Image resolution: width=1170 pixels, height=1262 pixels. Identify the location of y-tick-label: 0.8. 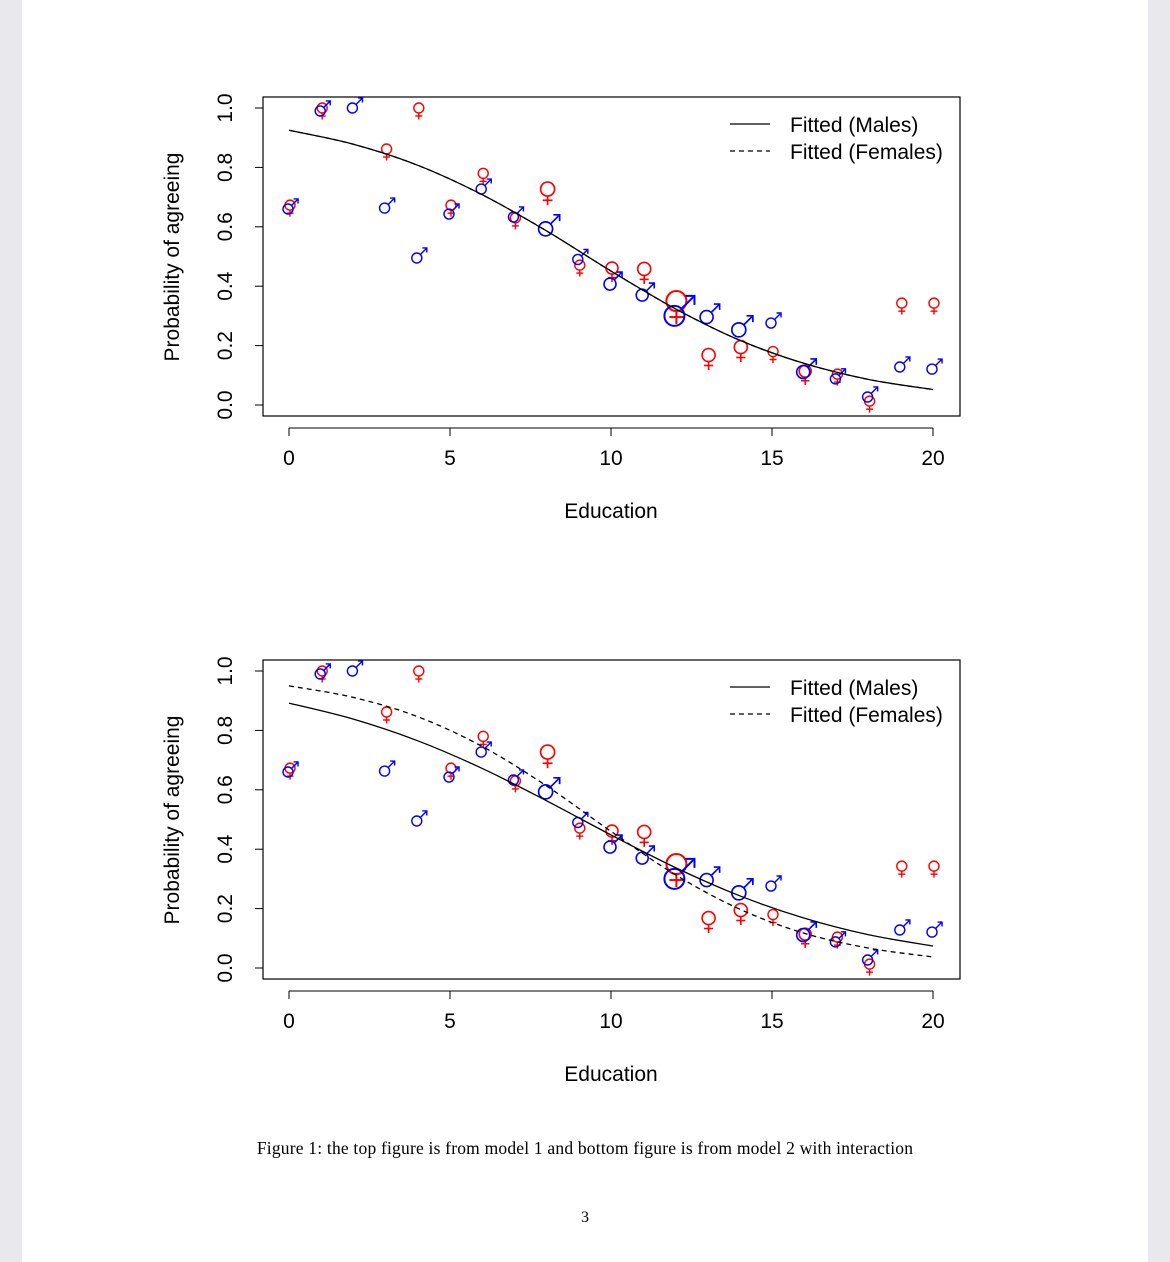
(225, 167).